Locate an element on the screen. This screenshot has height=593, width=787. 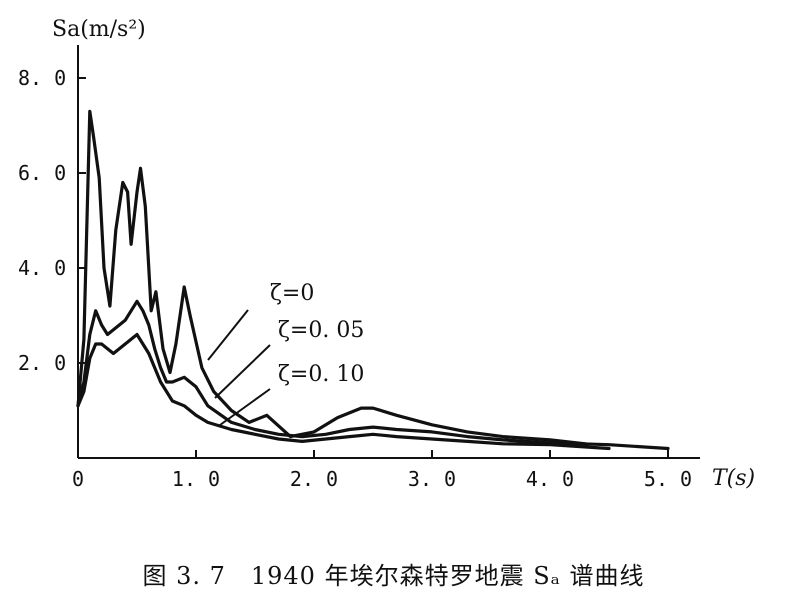
y-tick-label: 4. 0 is located at coordinates (42, 268).